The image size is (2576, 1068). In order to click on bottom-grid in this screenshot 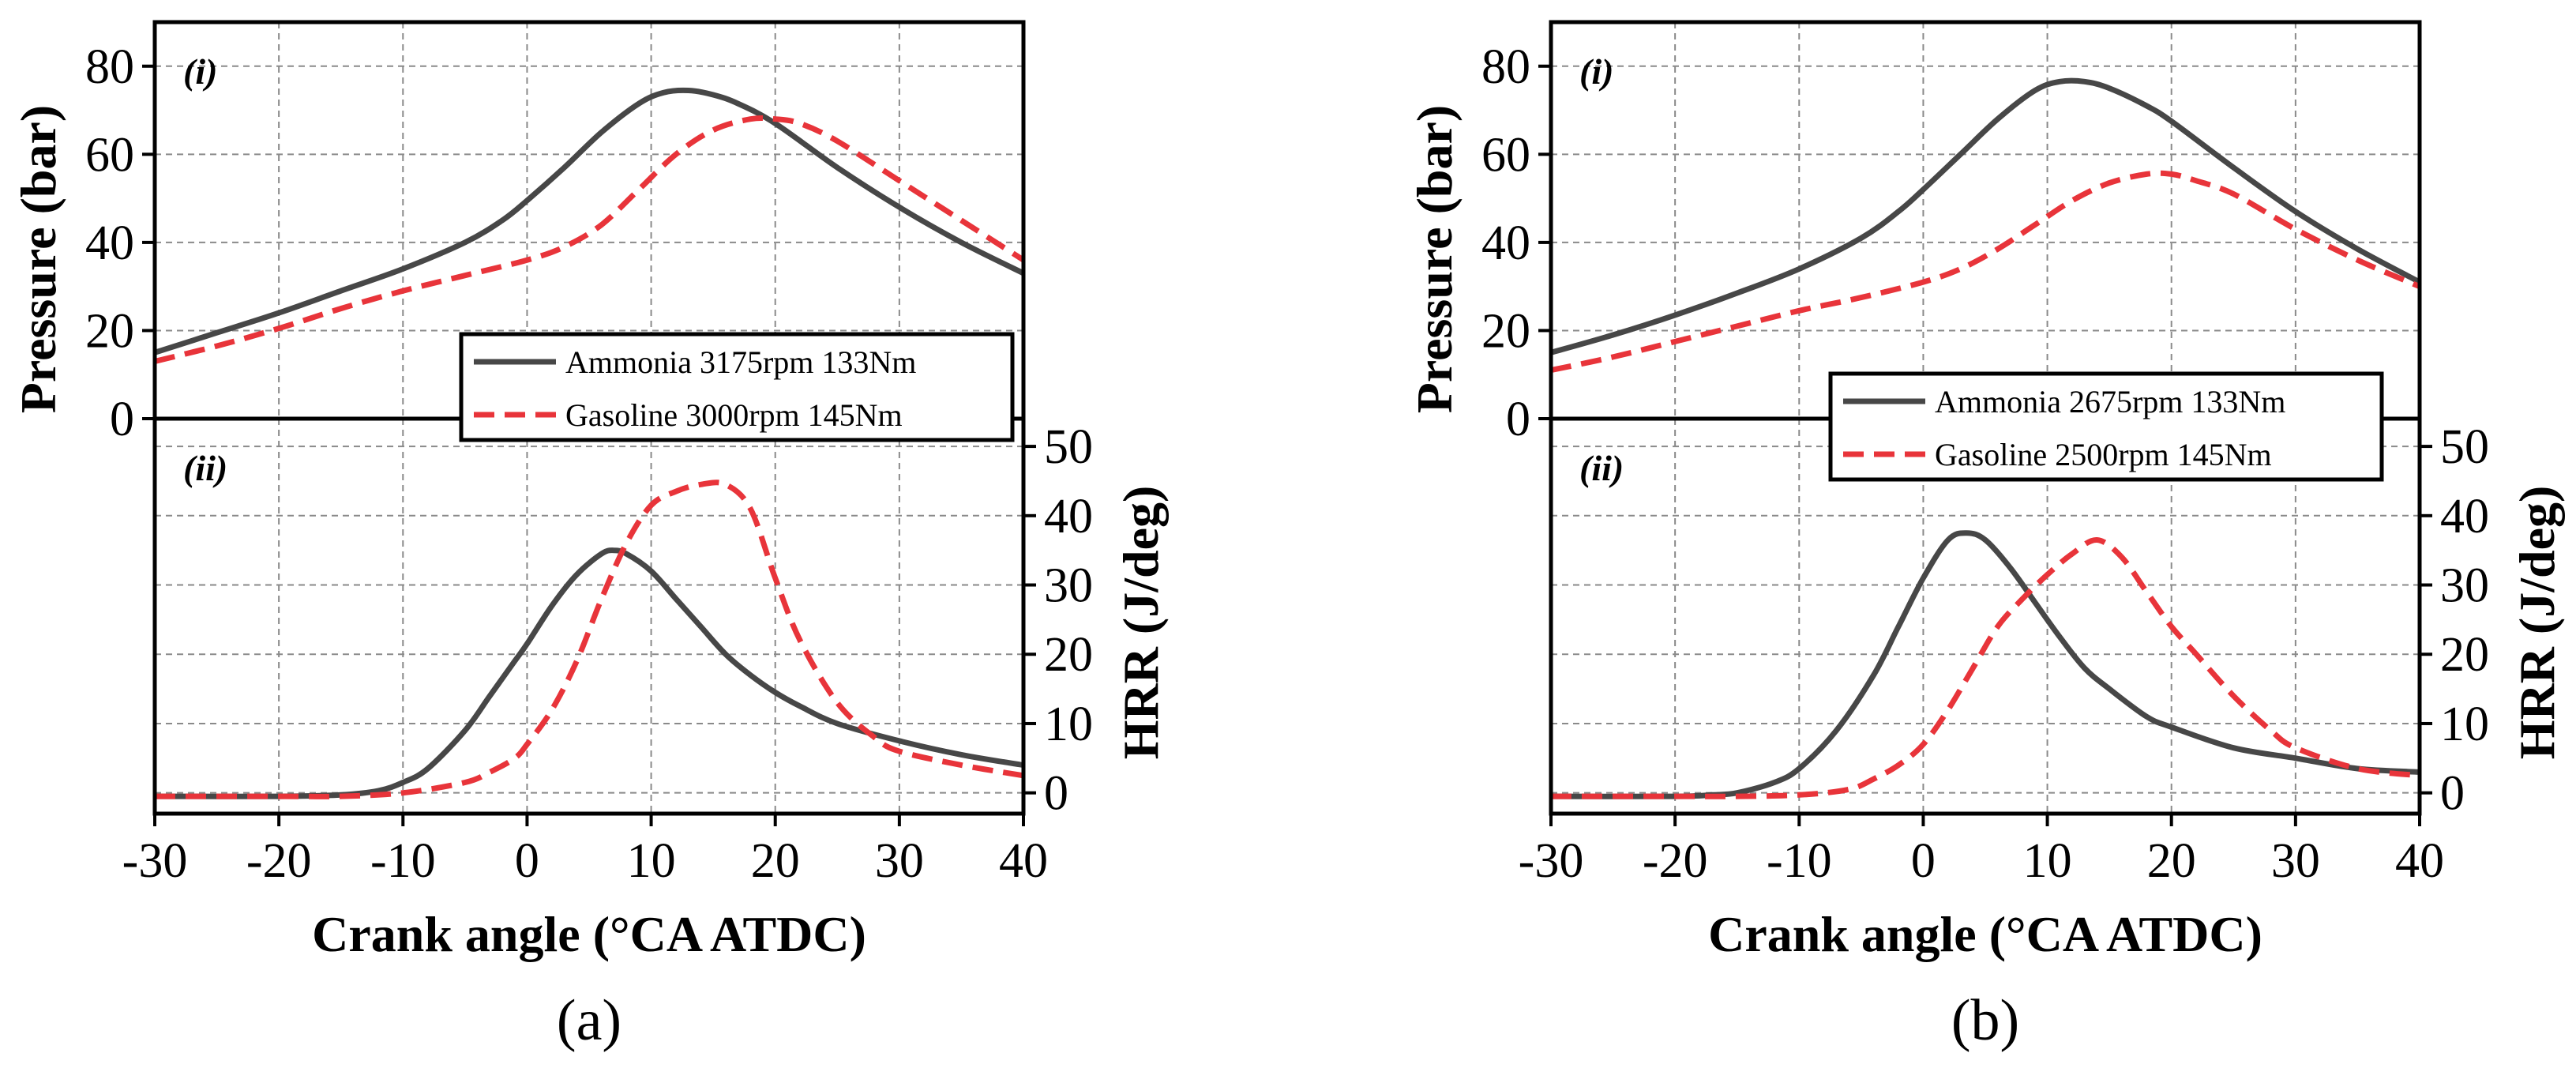, I will do `click(589, 616)`.